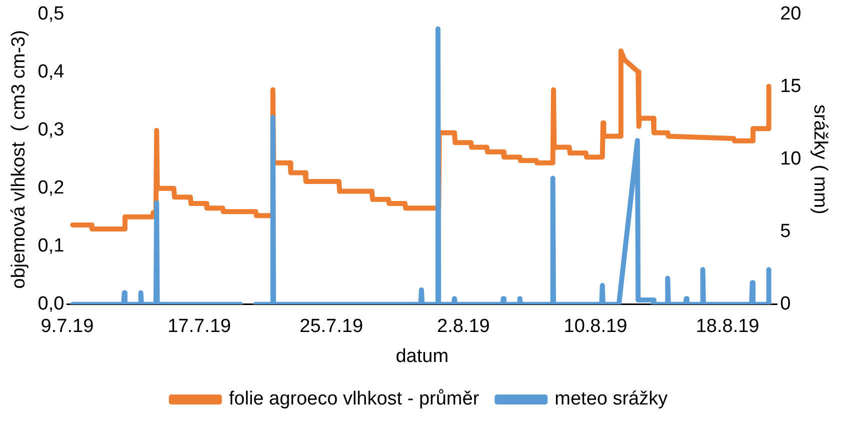 Image resolution: width=845 pixels, height=421 pixels. I want to click on y-tick-label: 0,1, so click(51, 246).